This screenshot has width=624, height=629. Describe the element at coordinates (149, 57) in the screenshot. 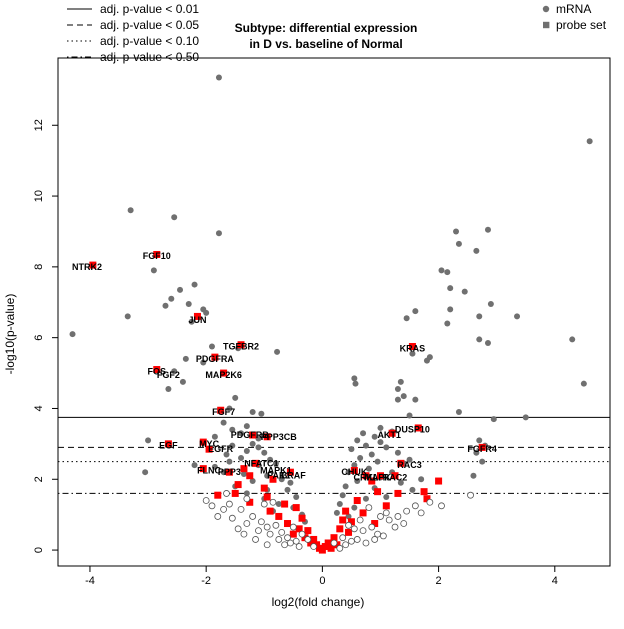

I see `legend-line-label: adj. p-value < 0.50` at that location.